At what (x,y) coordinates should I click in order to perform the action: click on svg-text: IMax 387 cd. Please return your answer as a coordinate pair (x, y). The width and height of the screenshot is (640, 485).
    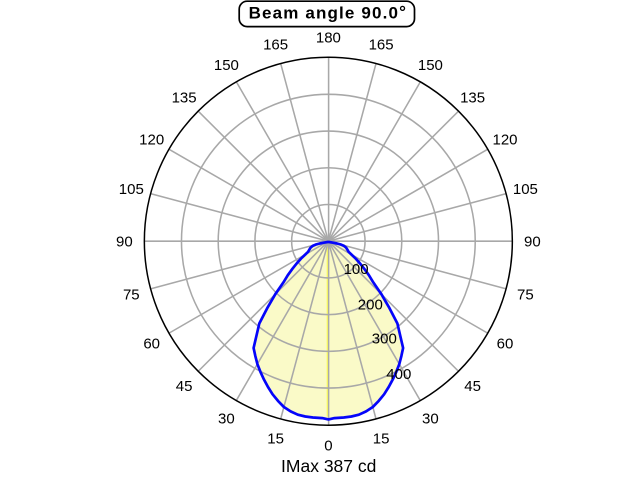
    Looking at the image, I should click on (328, 466).